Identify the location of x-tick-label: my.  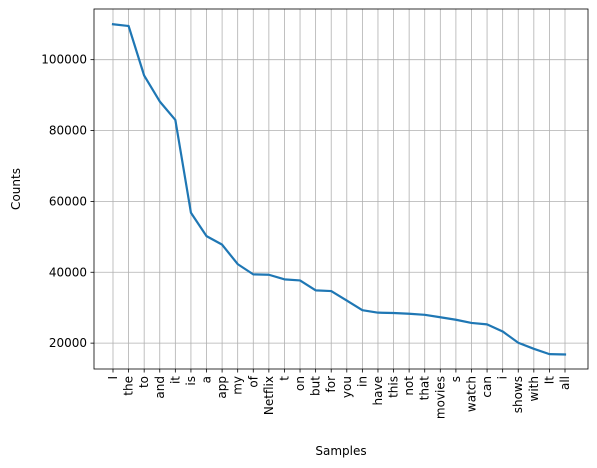
(238, 385).